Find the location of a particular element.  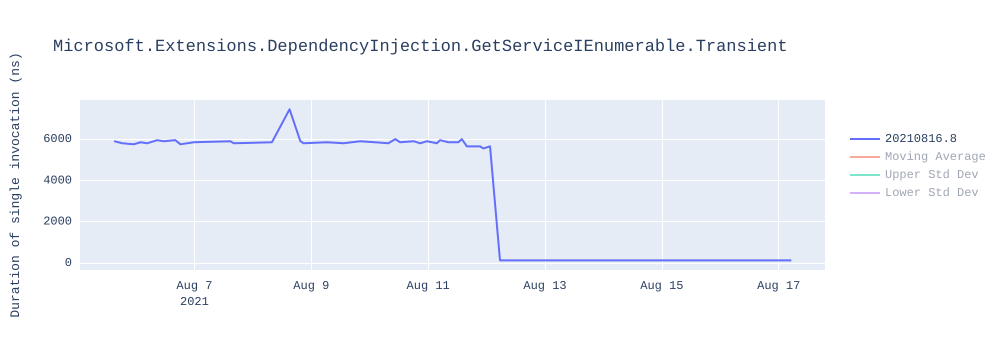

y-tick-label: 0 is located at coordinates (68, 263).